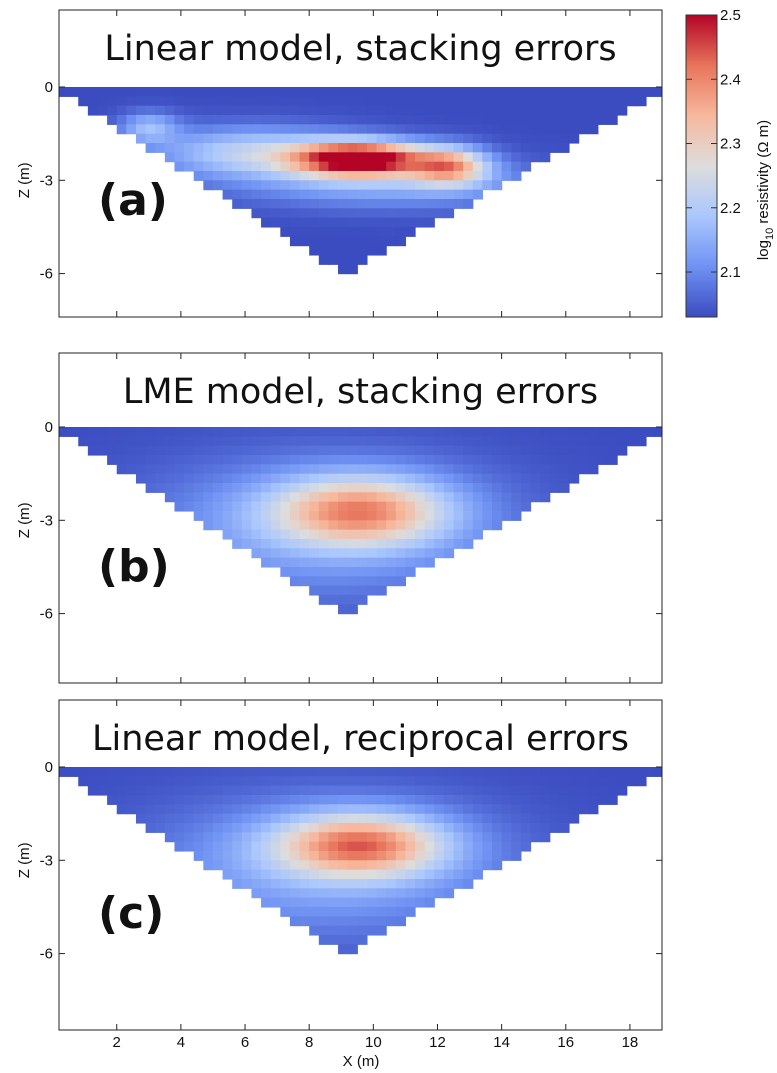 Image resolution: width=777 pixels, height=1073 pixels. I want to click on y-tick-label: -6, so click(46, 954).